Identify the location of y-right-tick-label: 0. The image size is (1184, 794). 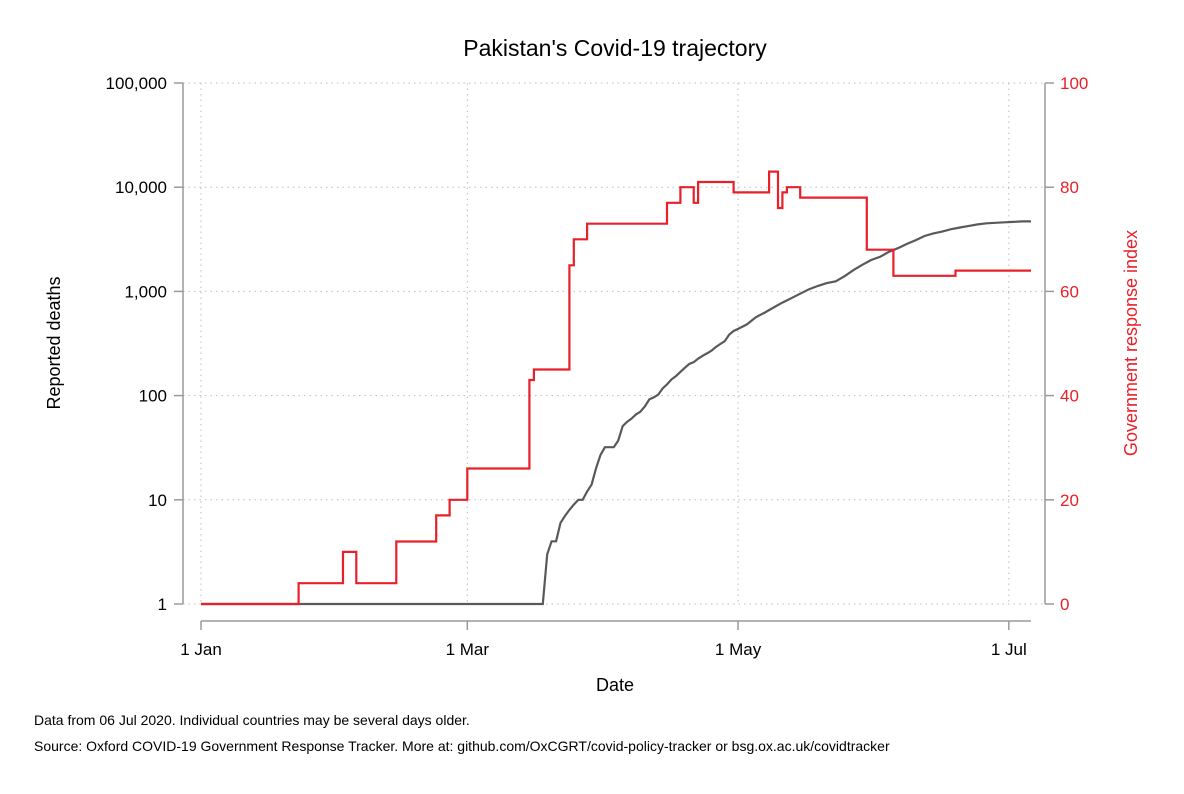
(1064, 604).